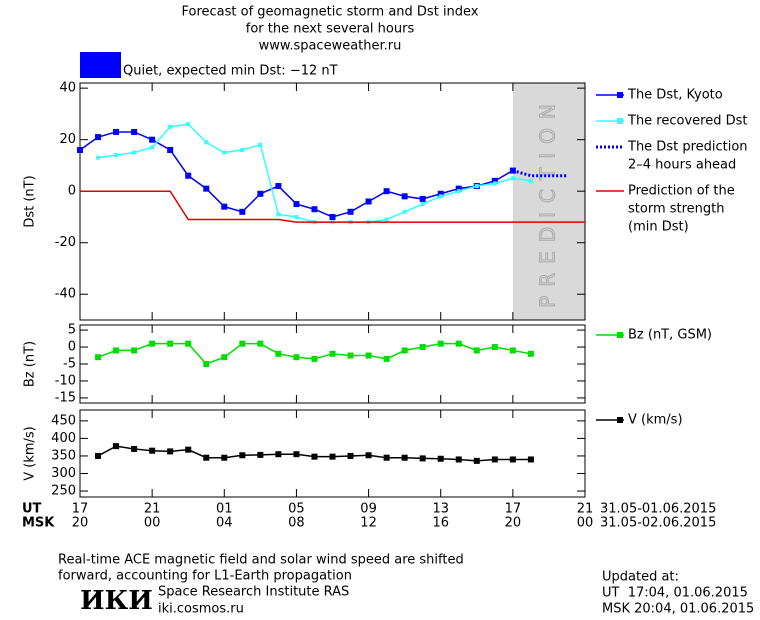  I want to click on prediction-region, so click(548, 201).